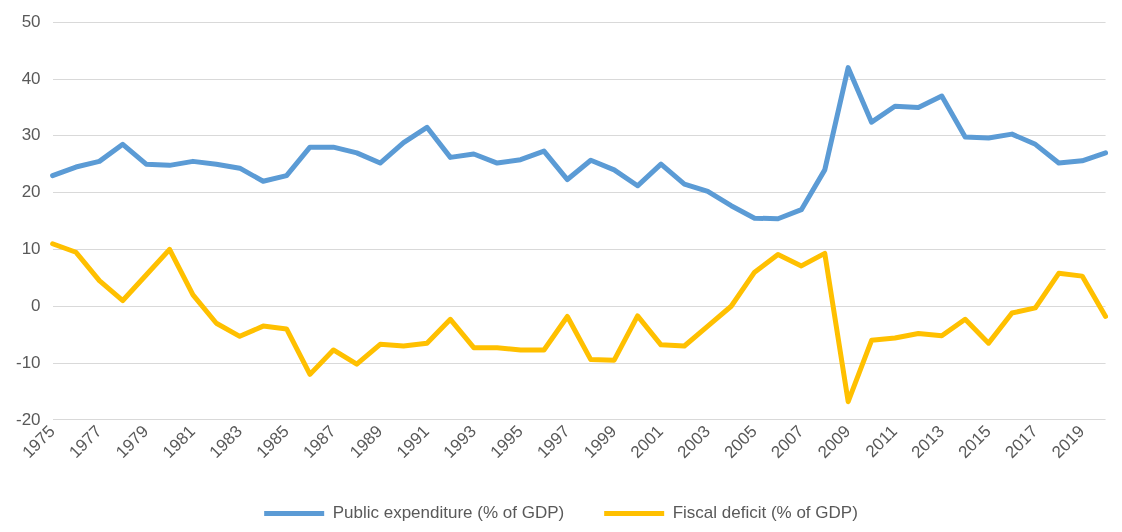  I want to click on y-tick-label: -20, so click(28, 419).